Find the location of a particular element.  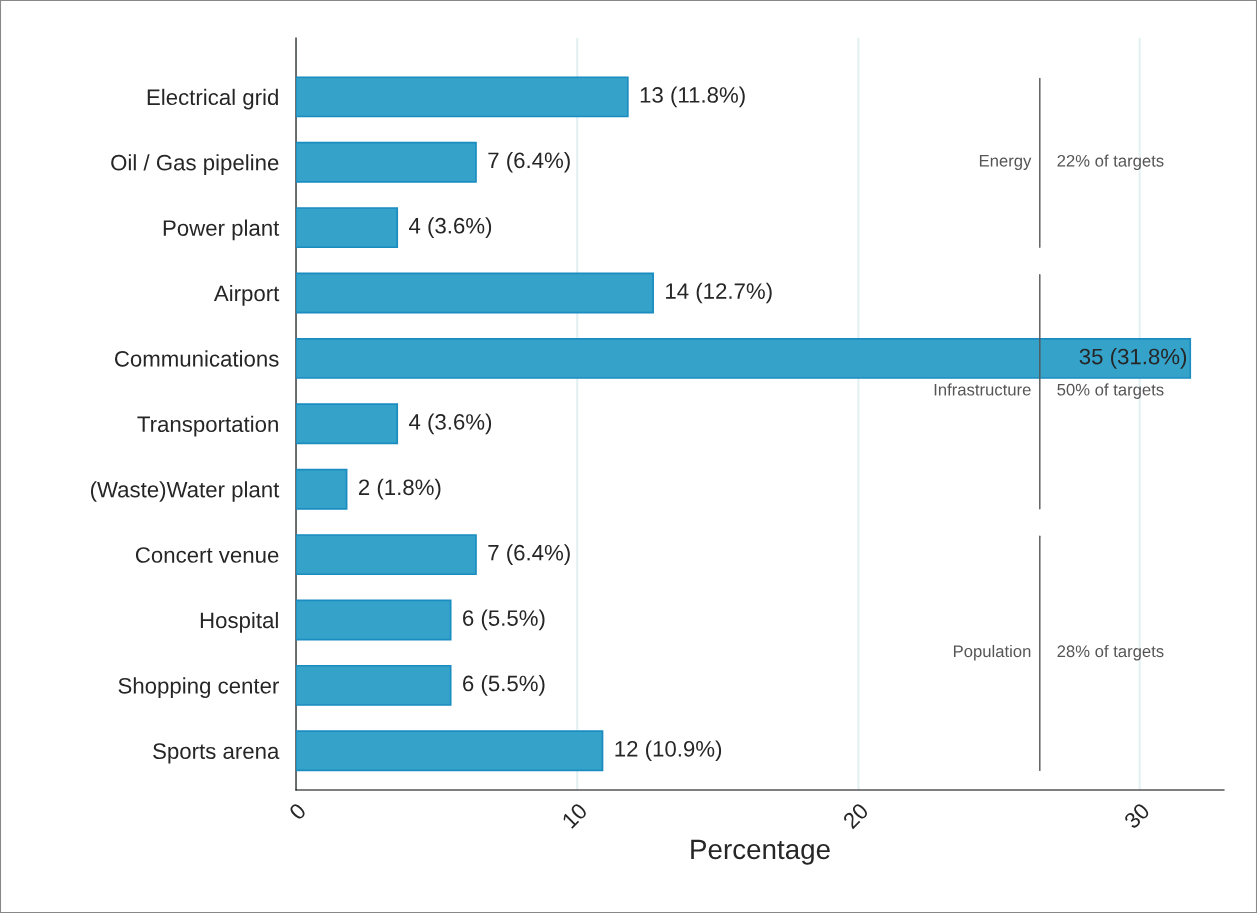

data-label: 2 (1.8%) is located at coordinates (399, 489).